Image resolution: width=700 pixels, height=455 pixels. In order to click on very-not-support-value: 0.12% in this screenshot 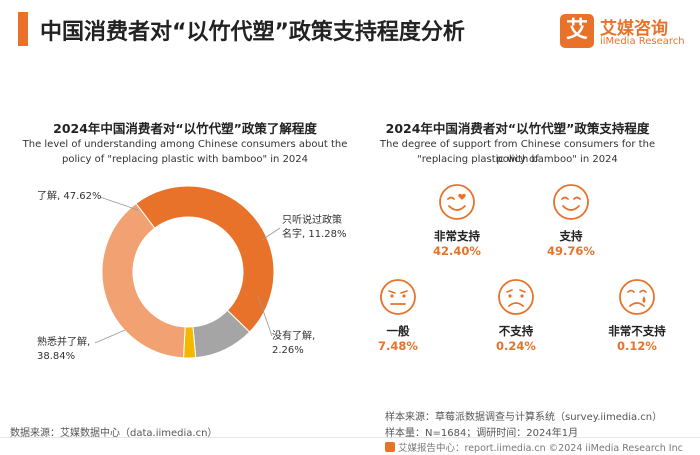, I will do `click(637, 346)`.